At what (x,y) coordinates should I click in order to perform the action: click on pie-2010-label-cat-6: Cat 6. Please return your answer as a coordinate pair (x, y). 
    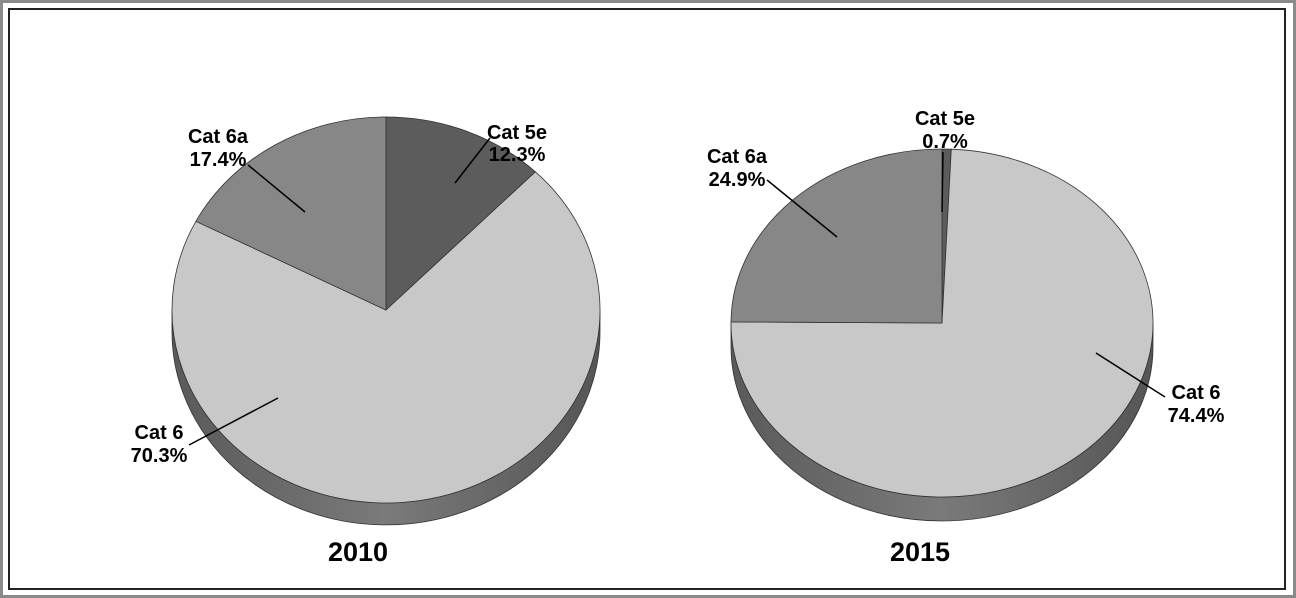
    Looking at the image, I should click on (159, 433).